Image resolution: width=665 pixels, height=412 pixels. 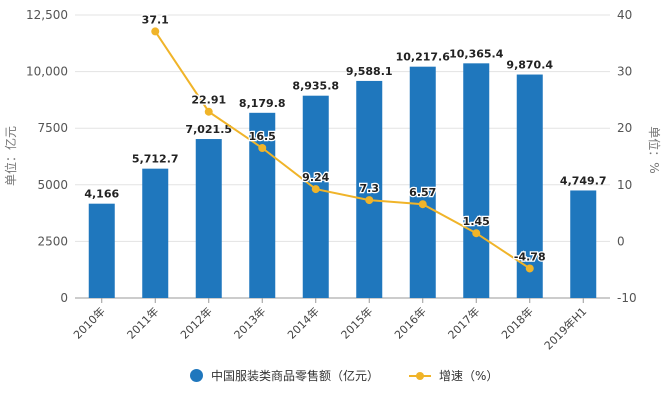 What do you see at coordinates (262, 136) in the screenshot?
I see `line-data-label: 16.5` at bounding box center [262, 136].